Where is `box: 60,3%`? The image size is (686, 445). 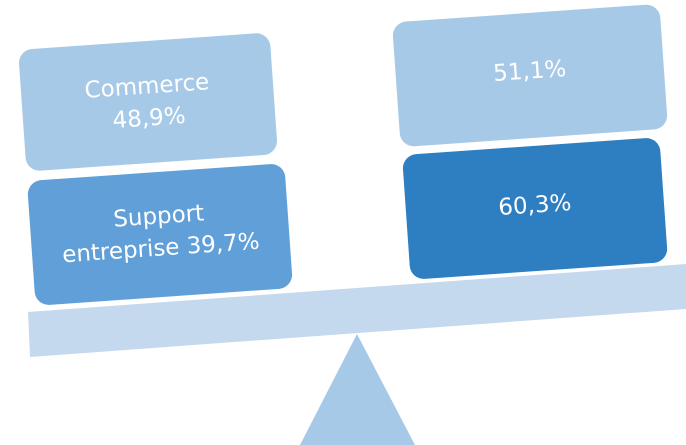 box: 60,3% is located at coordinates (535, 208).